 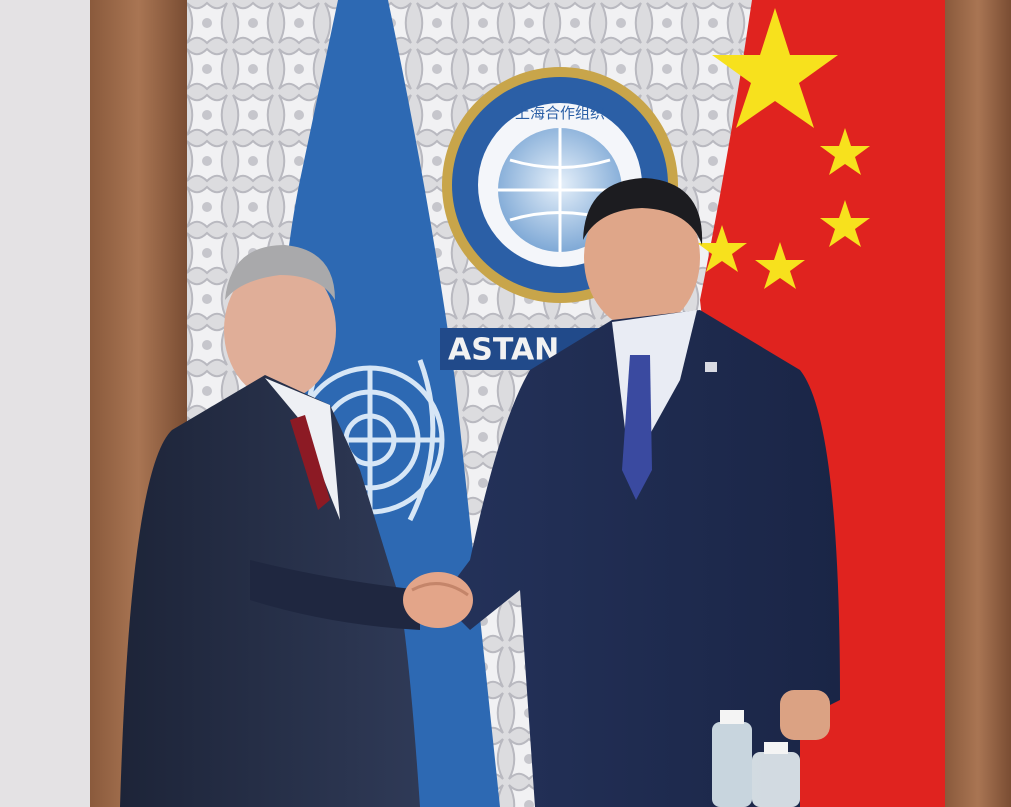 What do you see at coordinates (756, 758) in the screenshot?
I see `water-bottles` at bounding box center [756, 758].